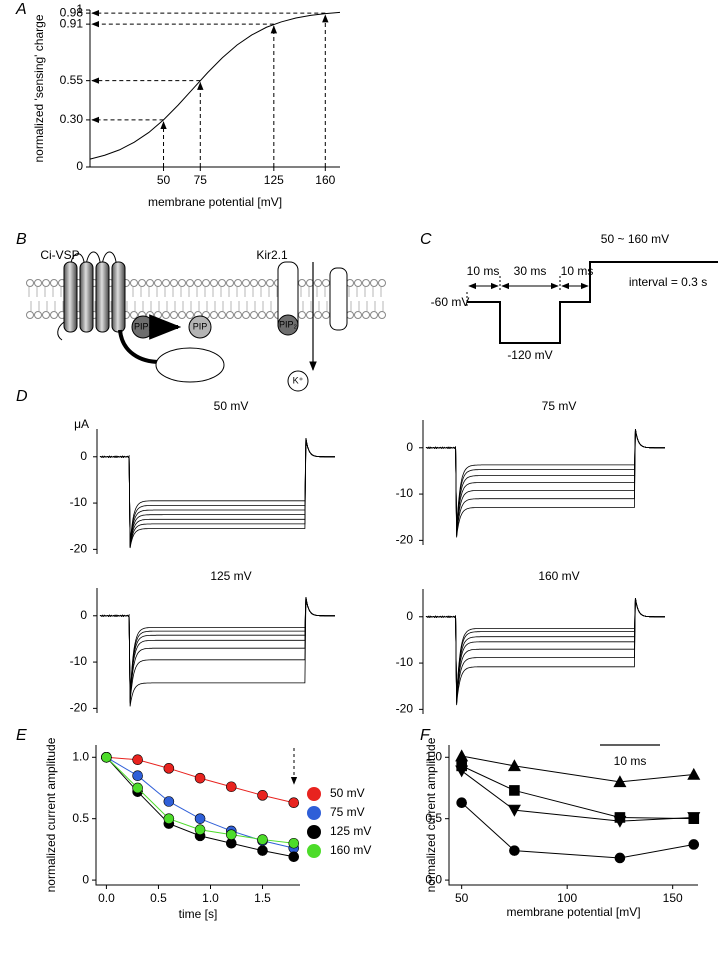  What do you see at coordinates (592, 302) in the screenshot?
I see `voltage-protocol` at bounding box center [592, 302].